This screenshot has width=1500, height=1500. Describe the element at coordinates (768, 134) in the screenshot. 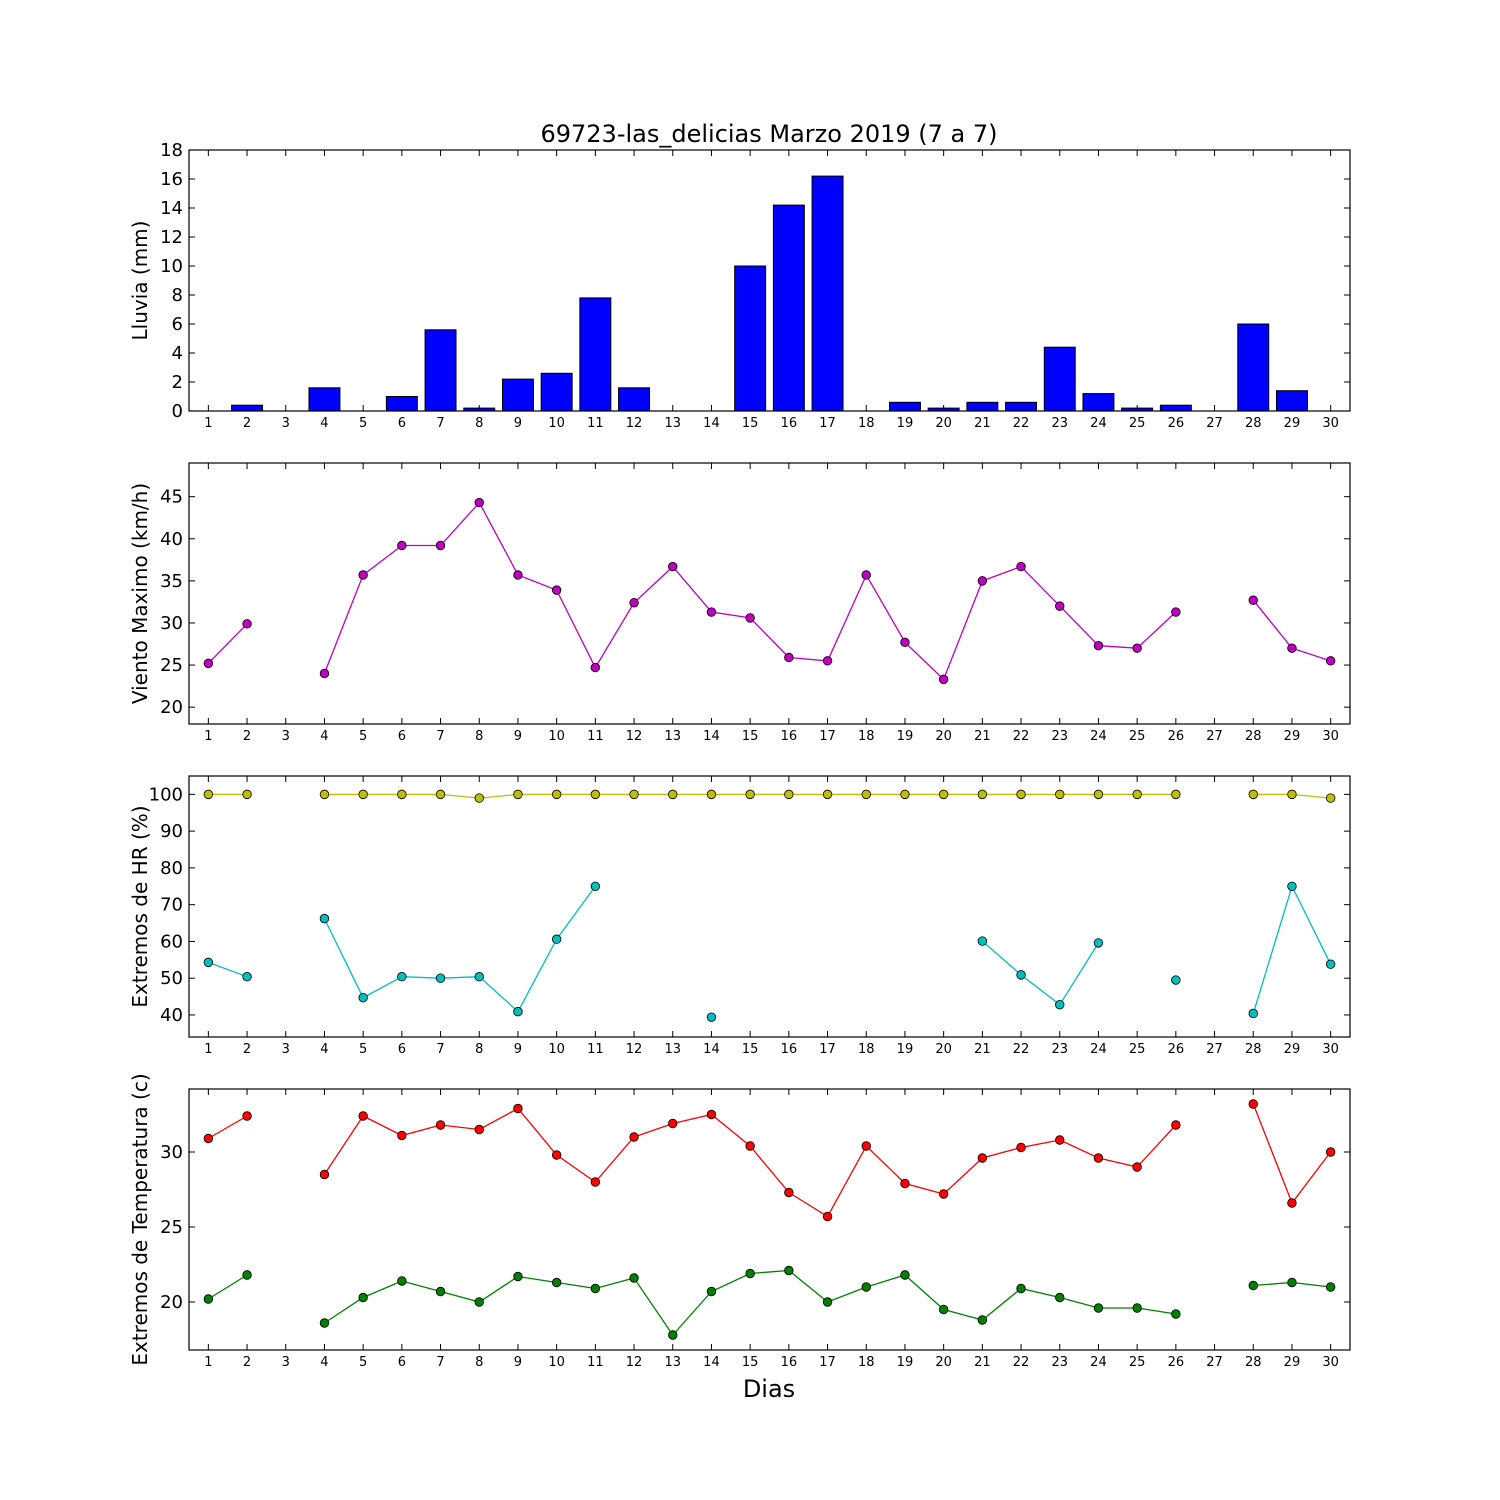

I see `chart-title: 69723-las_delicias Marzo 2019 (7 a 7)` at that location.